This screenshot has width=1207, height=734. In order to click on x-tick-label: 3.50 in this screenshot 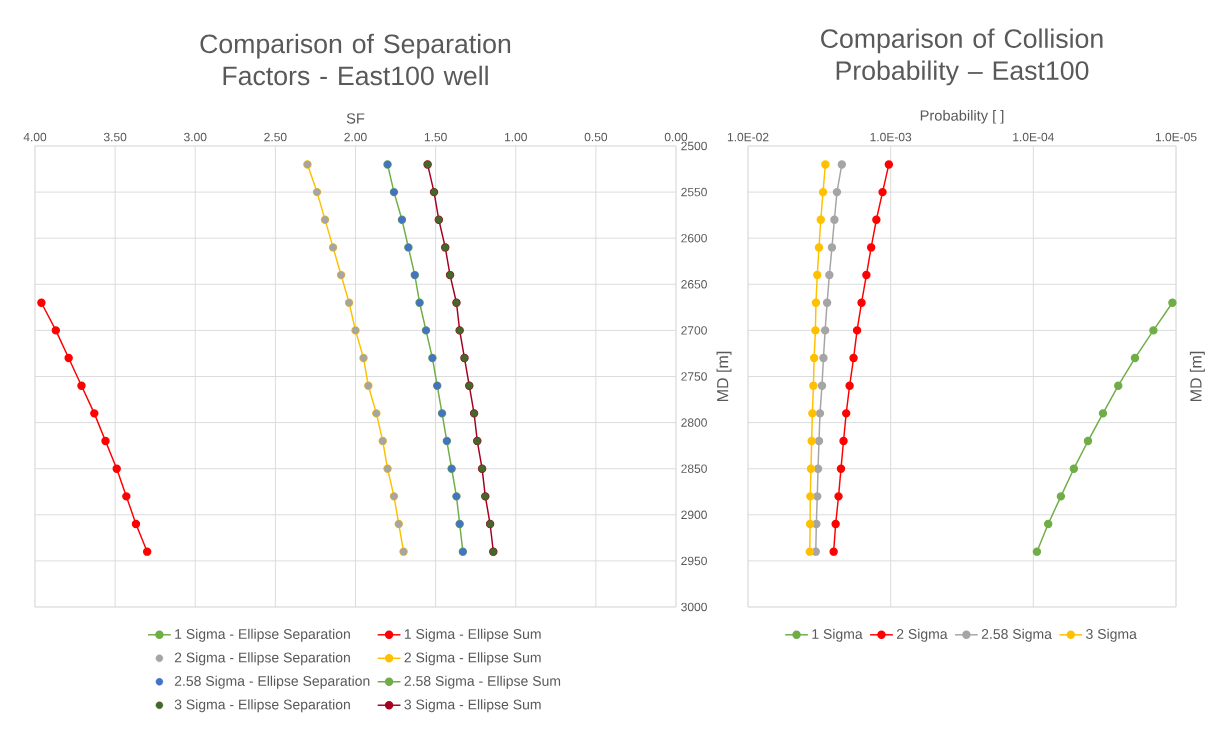, I will do `click(115, 137)`.